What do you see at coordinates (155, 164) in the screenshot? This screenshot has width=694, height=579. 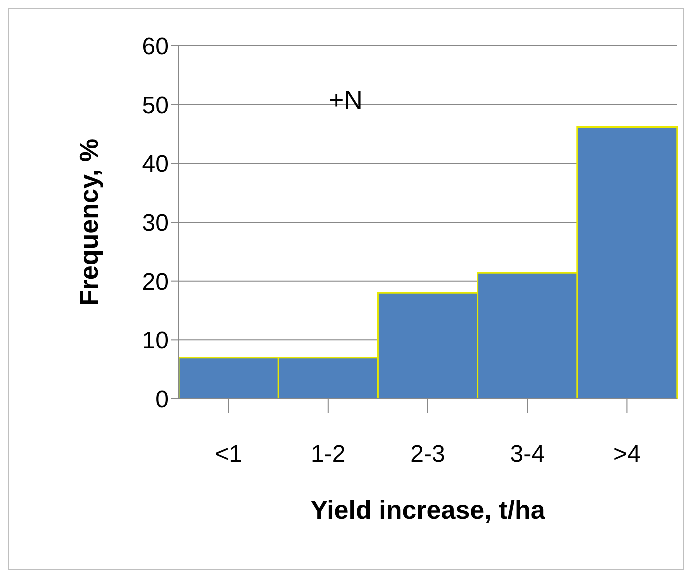 I see `y-tick-label: 40` at bounding box center [155, 164].